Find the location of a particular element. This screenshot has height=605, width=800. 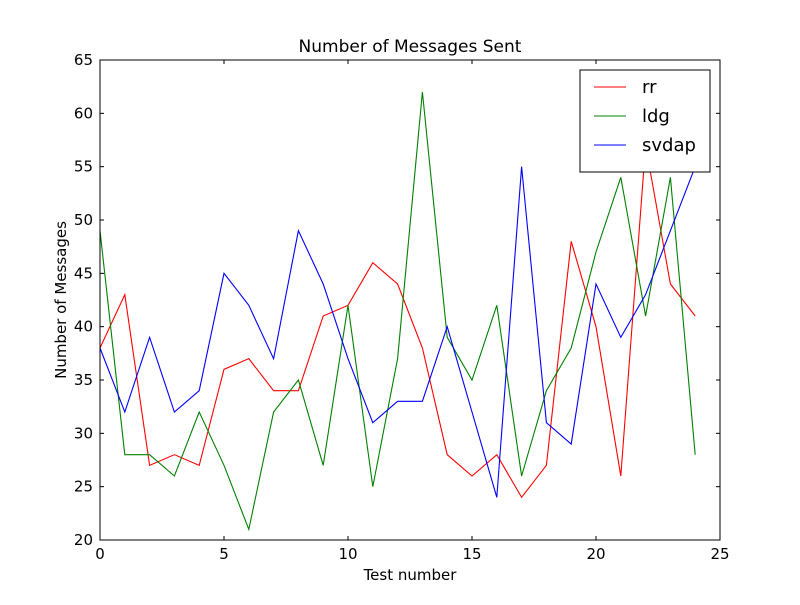

legend: rr ldg svdap is located at coordinates (645, 121).